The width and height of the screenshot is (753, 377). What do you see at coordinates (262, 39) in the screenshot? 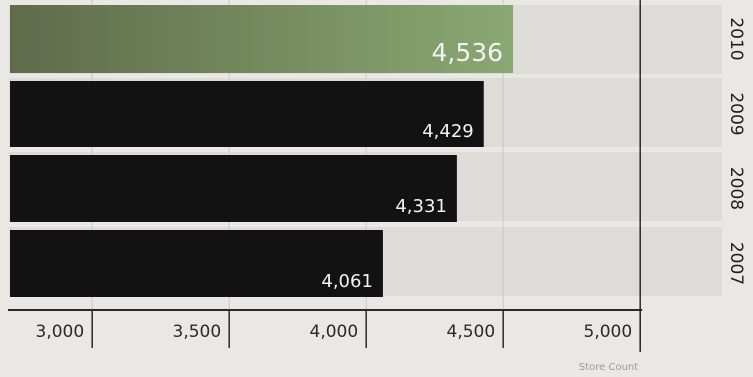
I see `bar-2010` at bounding box center [262, 39].